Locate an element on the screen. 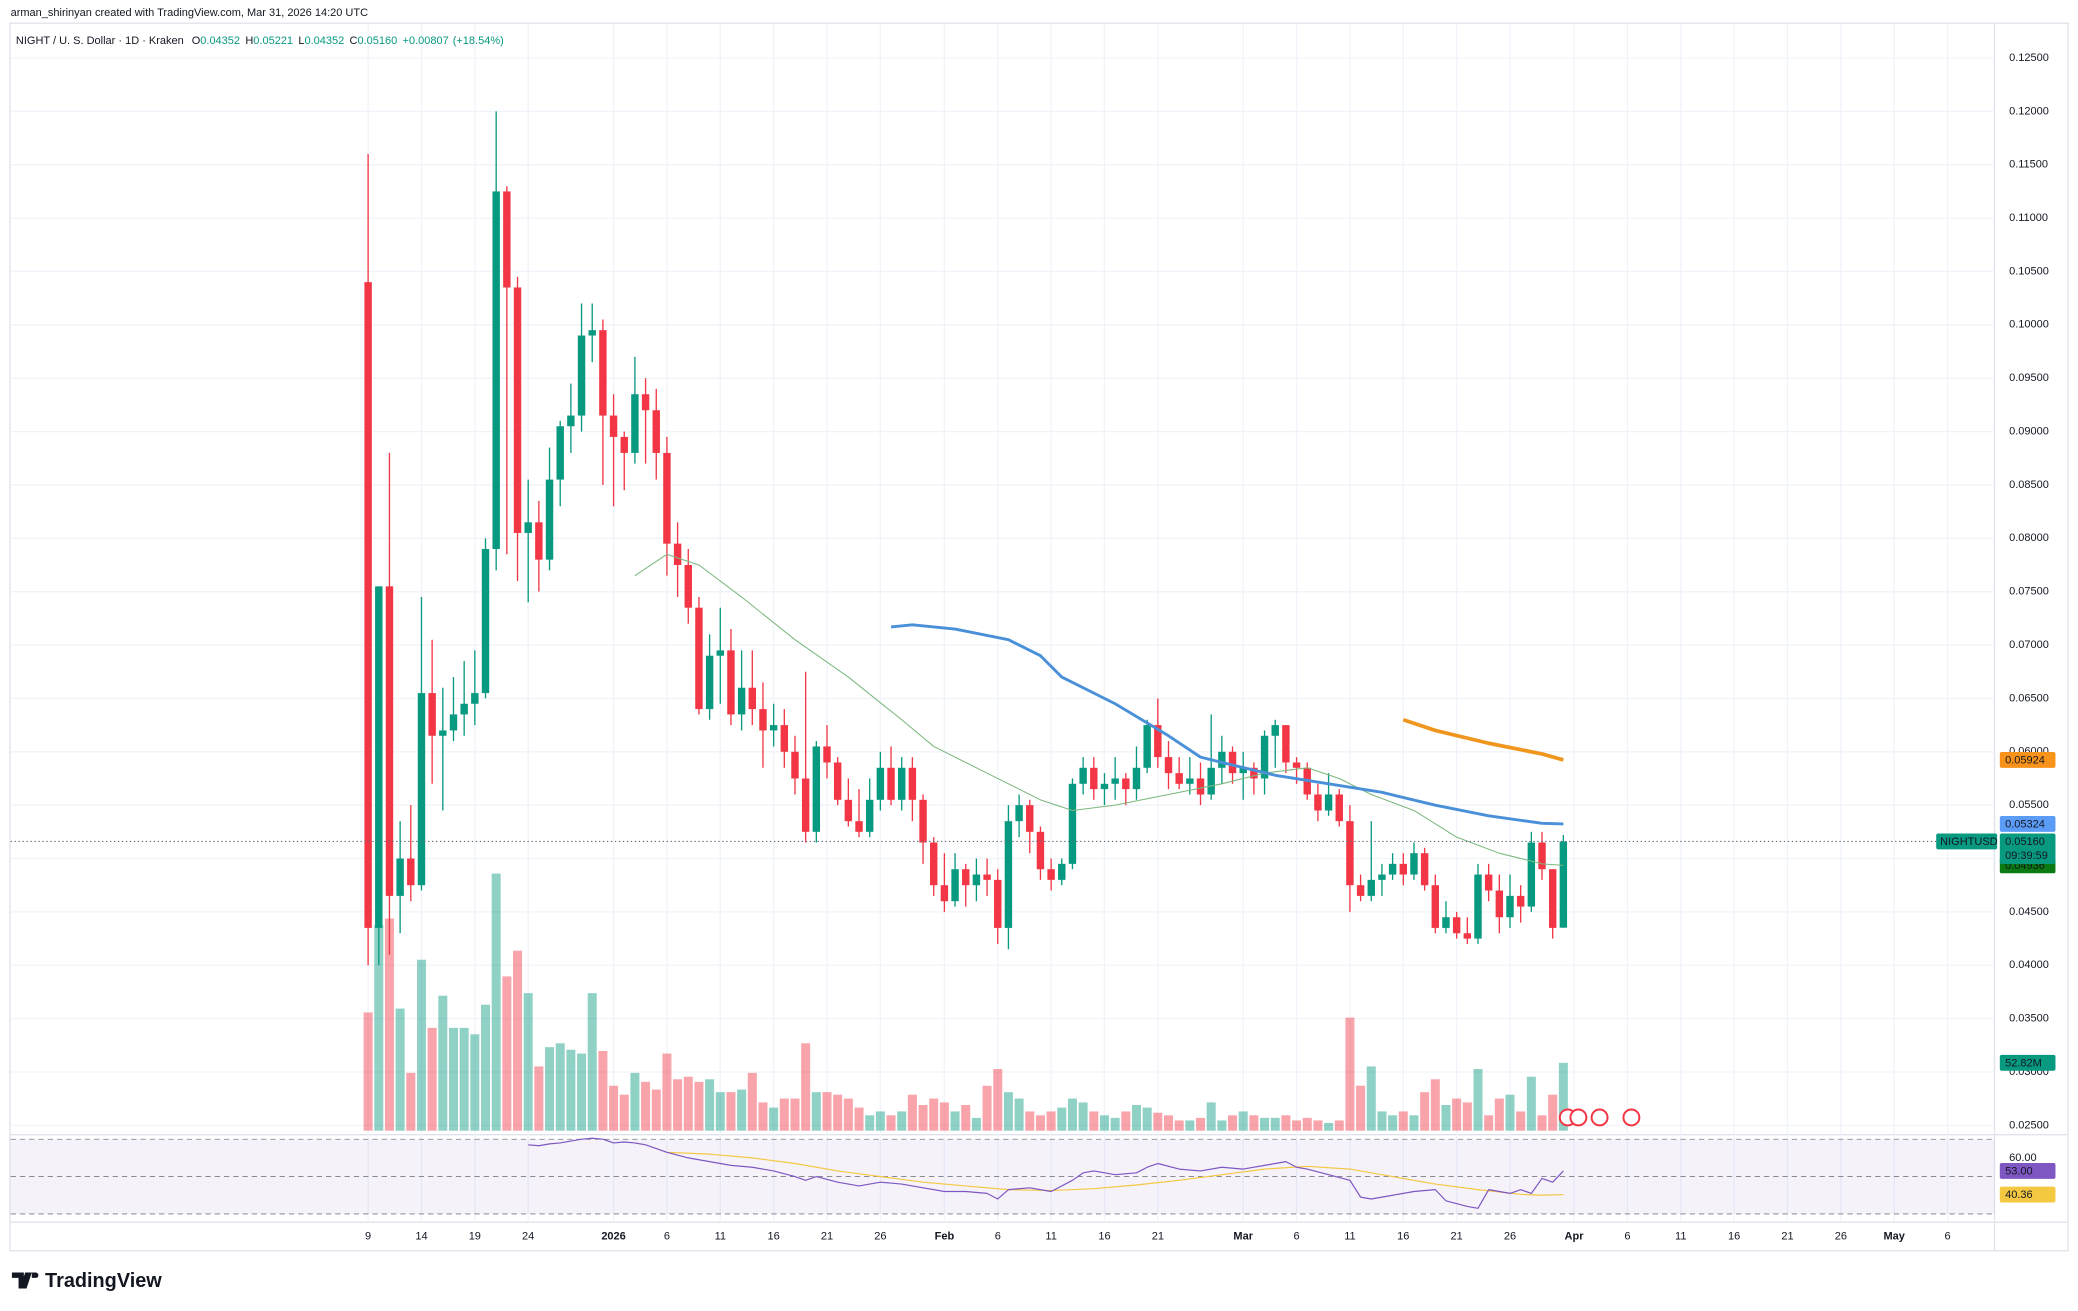  y-tick-label: 0.08500 is located at coordinates (2029, 485).